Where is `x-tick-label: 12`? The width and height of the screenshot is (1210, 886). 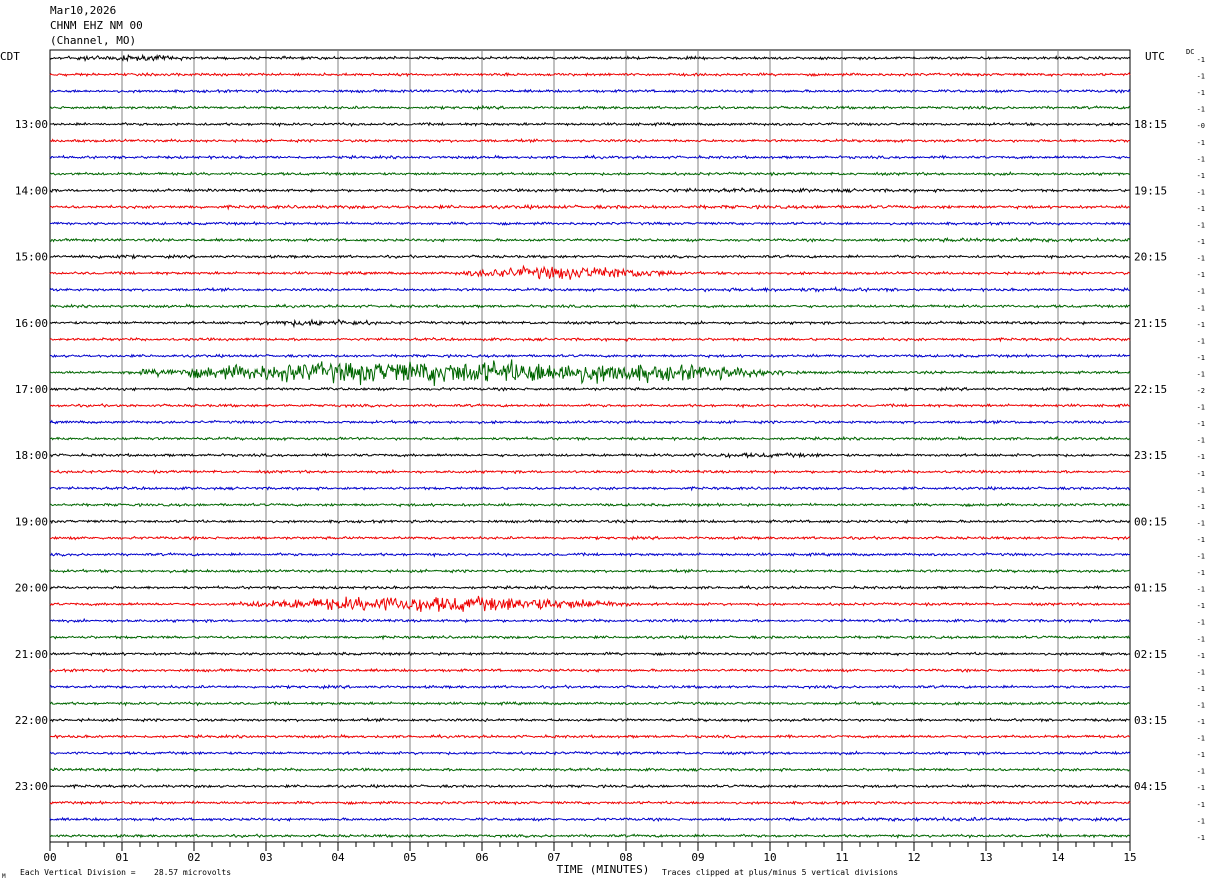 x-tick-label: 12 is located at coordinates (913, 857).